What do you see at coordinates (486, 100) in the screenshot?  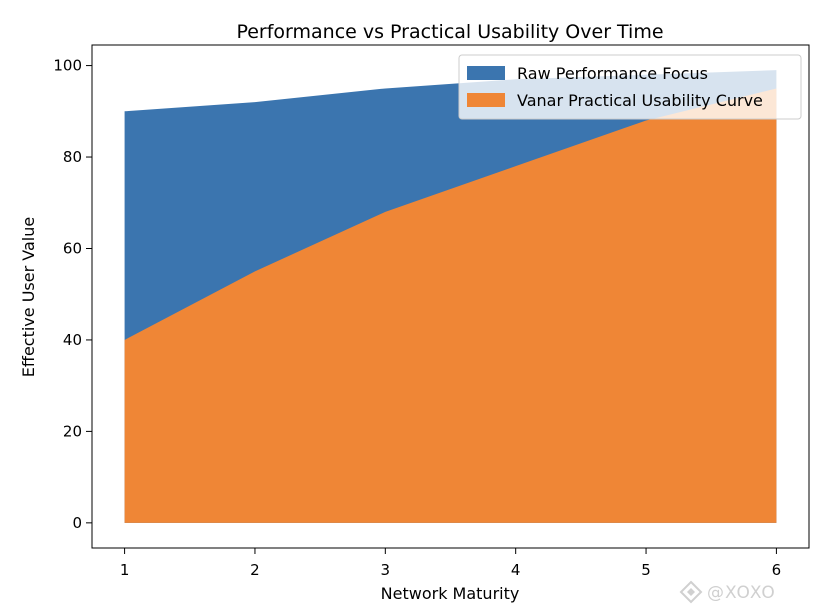 I see `legend-swatch-vanar-usability` at bounding box center [486, 100].